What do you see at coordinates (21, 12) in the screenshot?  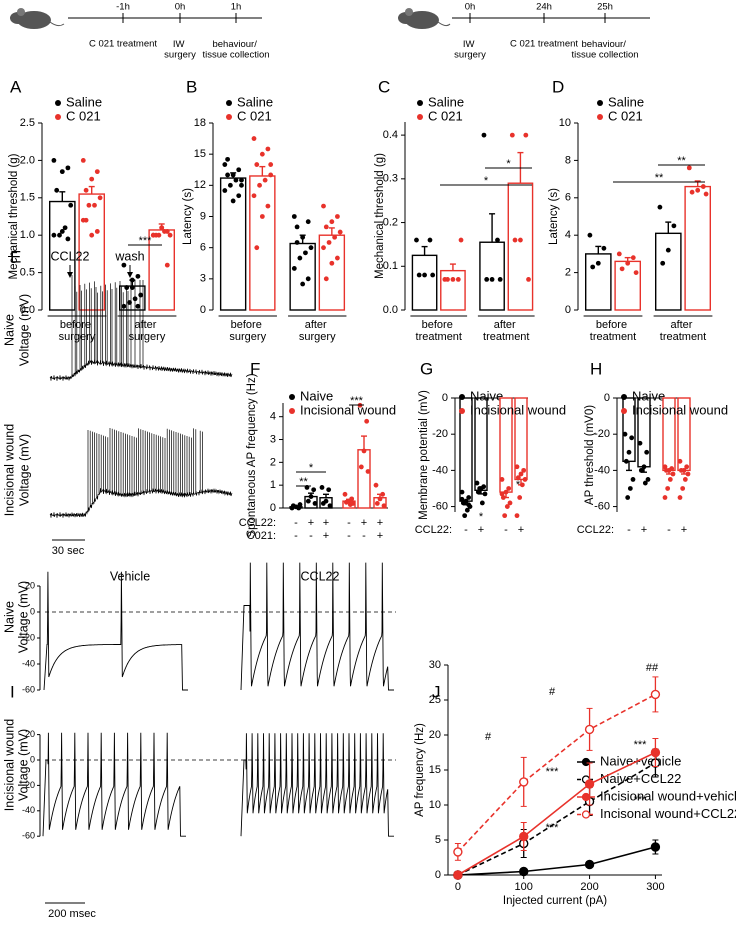 I see `mouse-ear` at bounding box center [21, 12].